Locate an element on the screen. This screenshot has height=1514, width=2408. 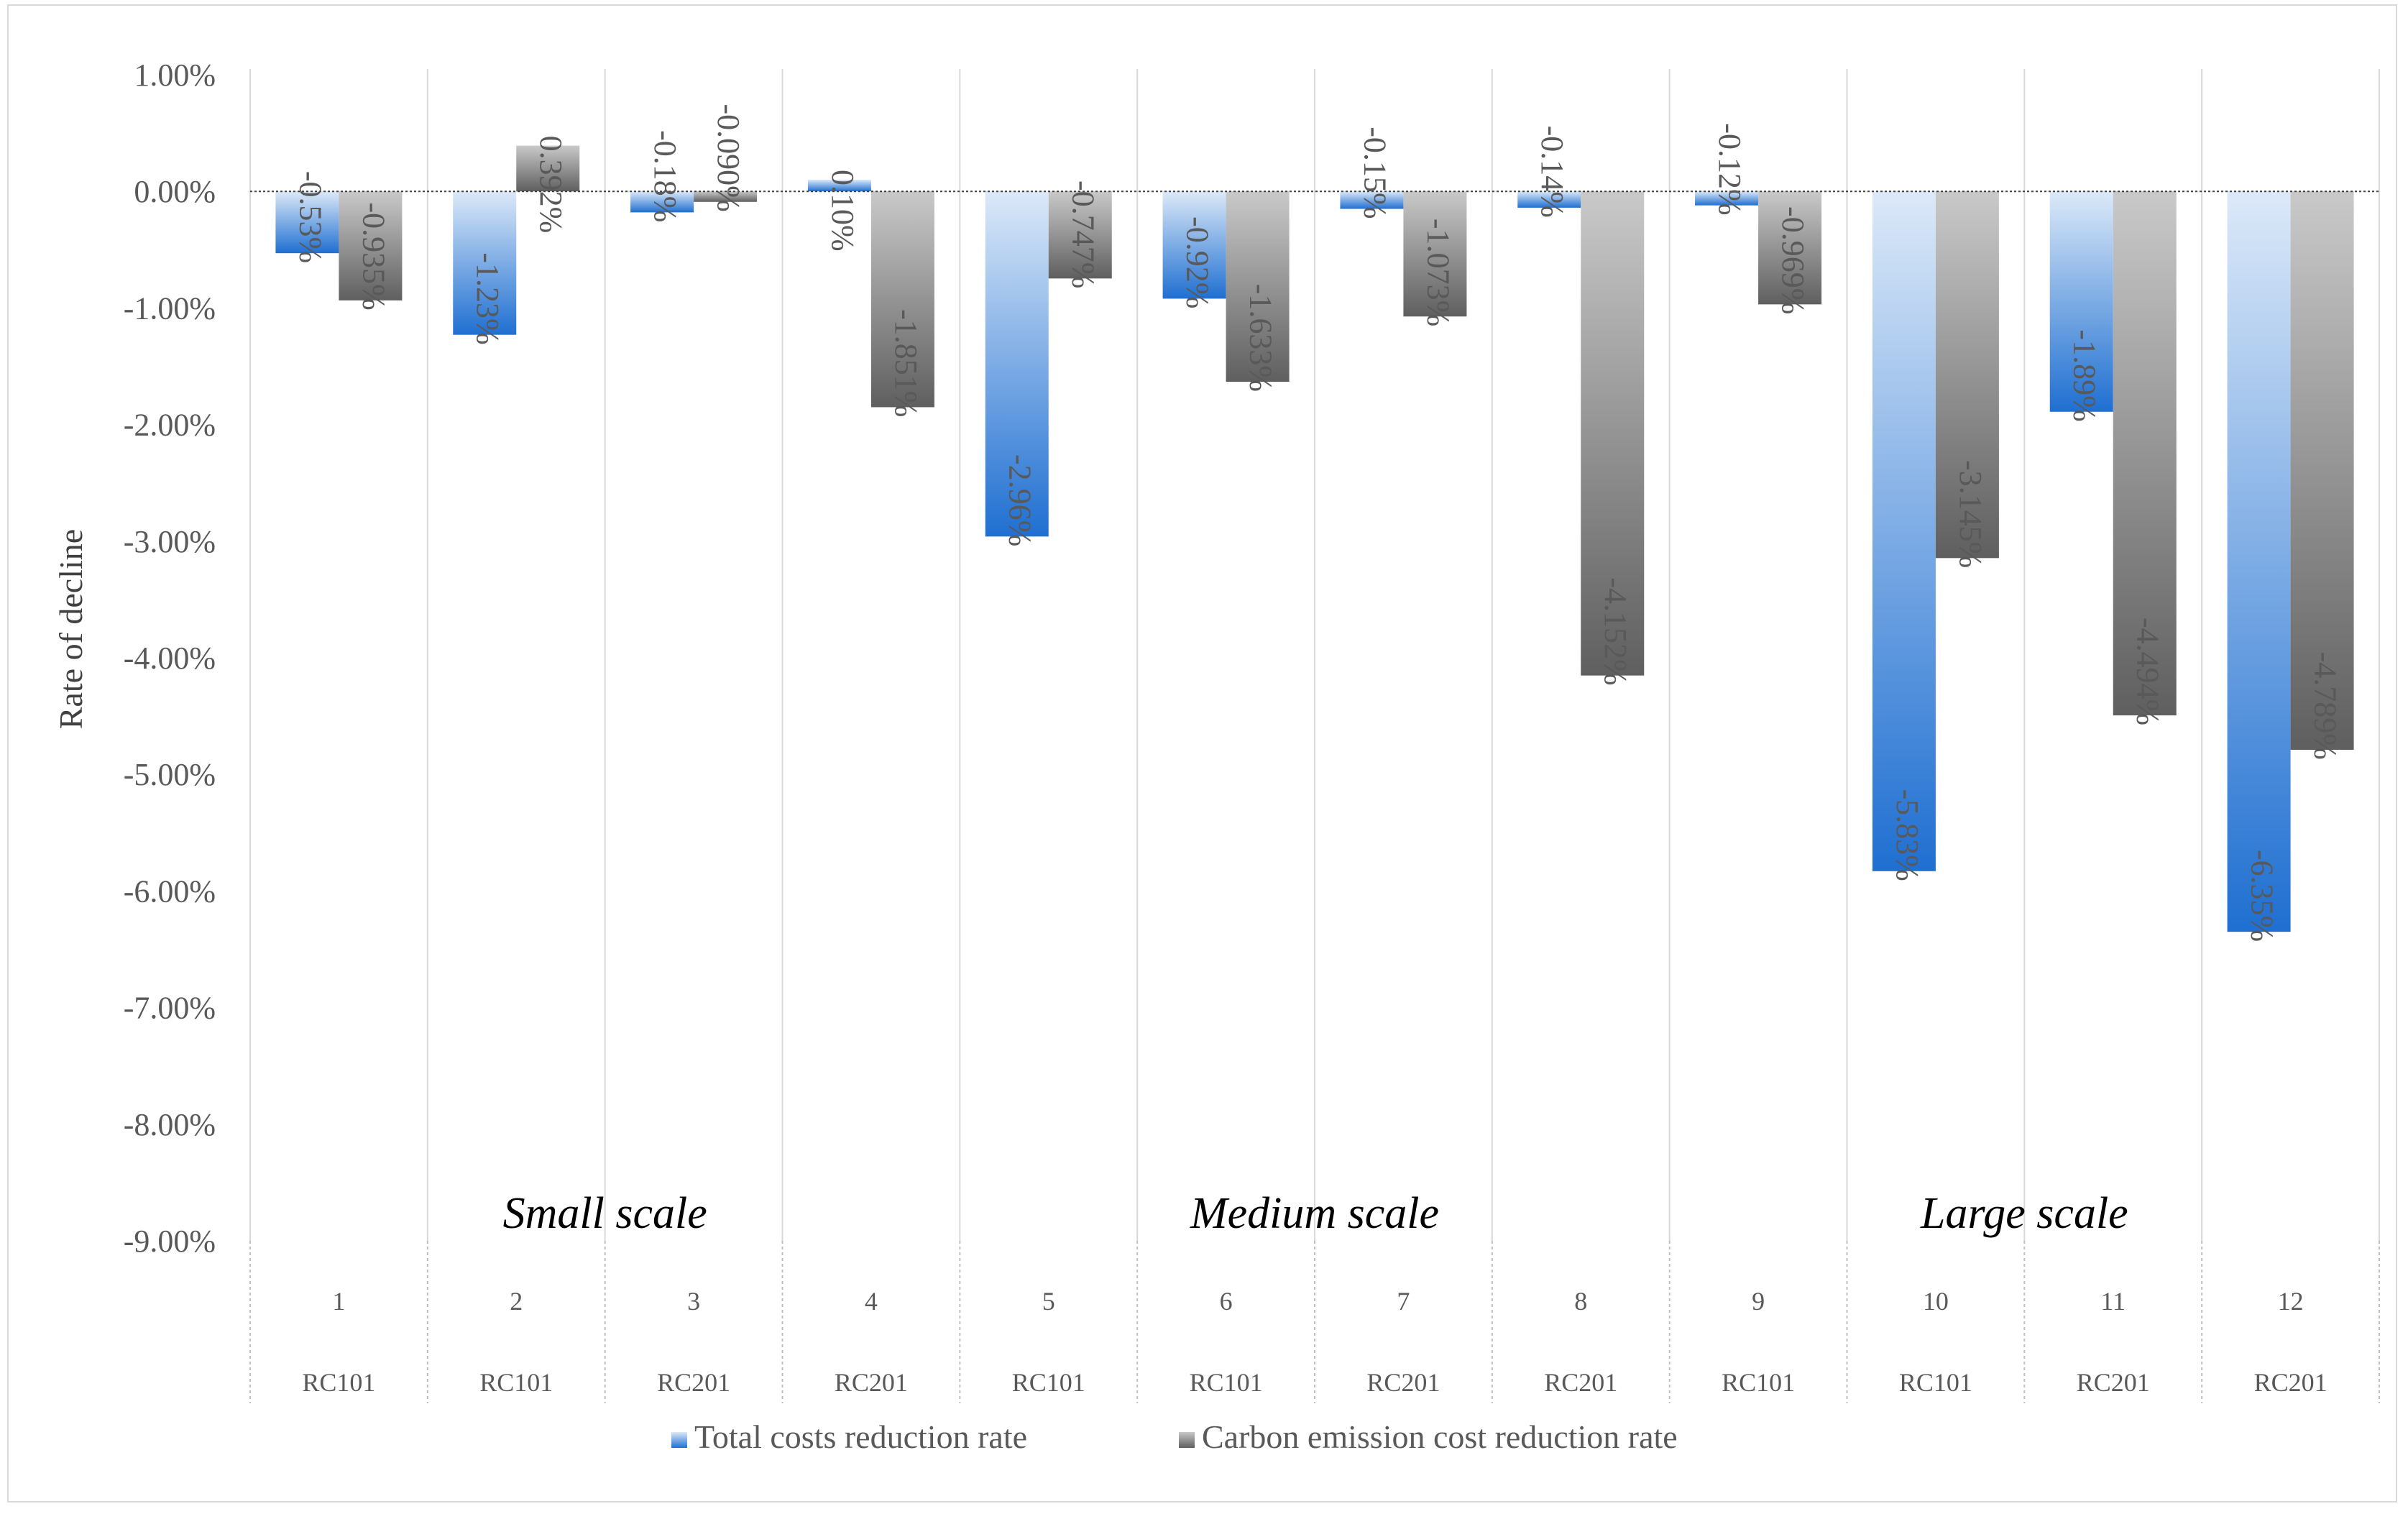
total-cost-data-label: -2.96% is located at coordinates (1020, 500).